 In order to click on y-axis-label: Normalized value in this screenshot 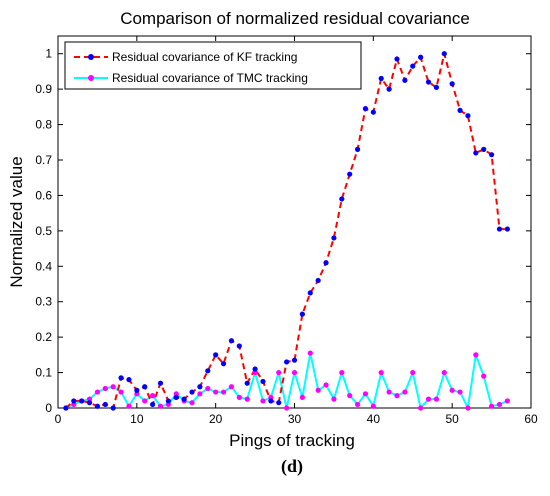, I will do `click(16, 221)`.